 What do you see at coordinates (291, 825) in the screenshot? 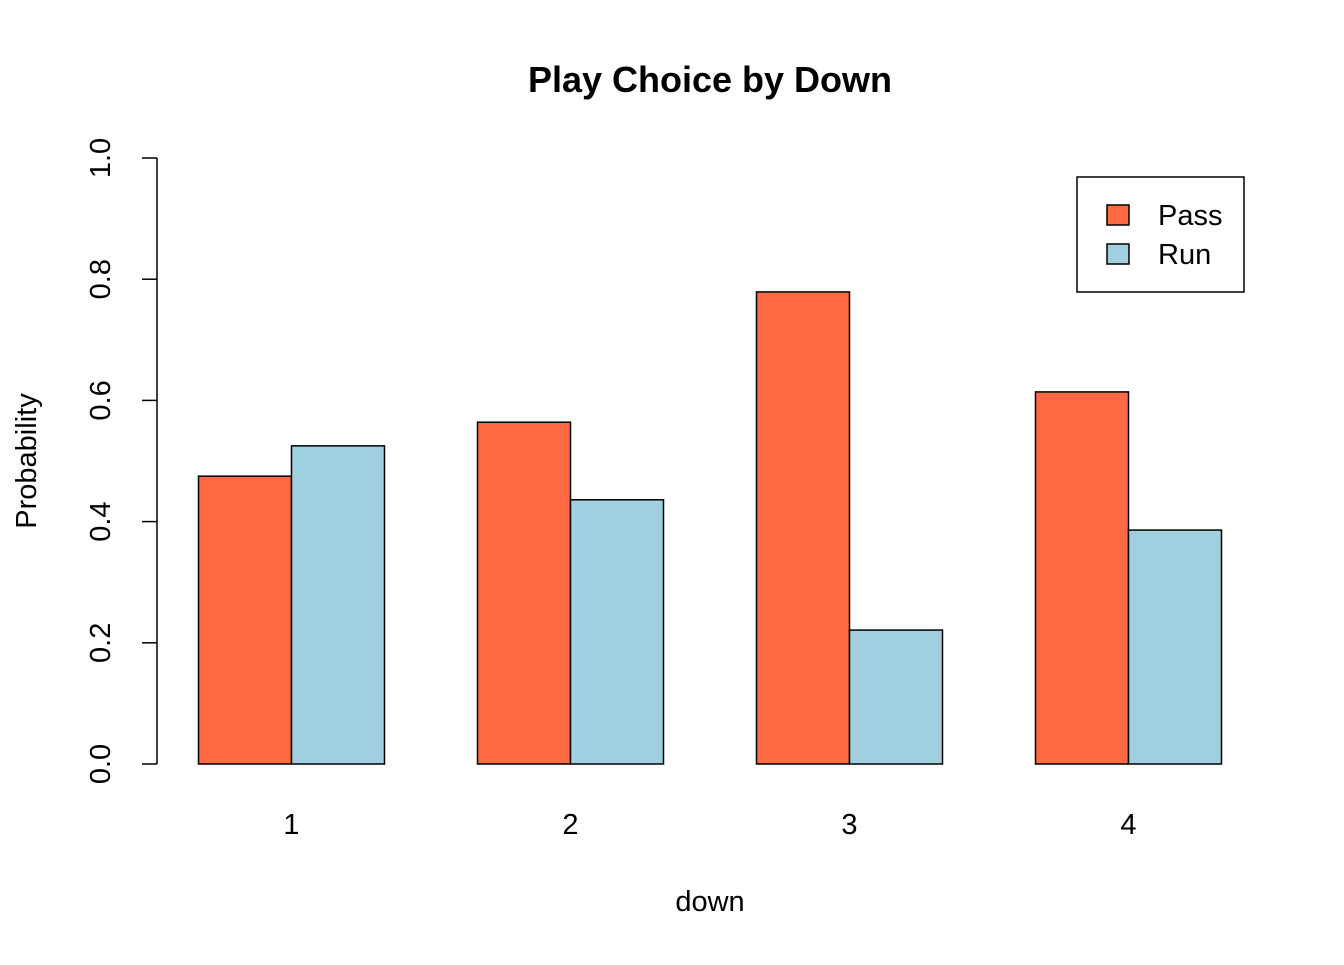
I see `x-tick-label: 1` at bounding box center [291, 825].